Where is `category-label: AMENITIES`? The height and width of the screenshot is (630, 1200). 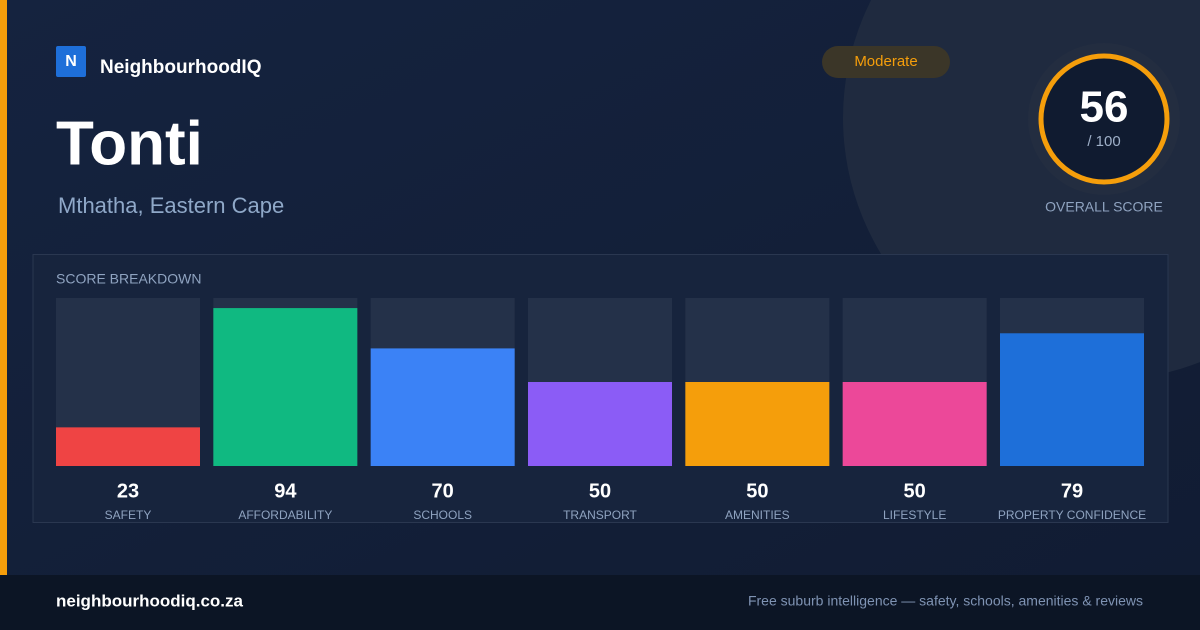 category-label: AMENITIES is located at coordinates (757, 515).